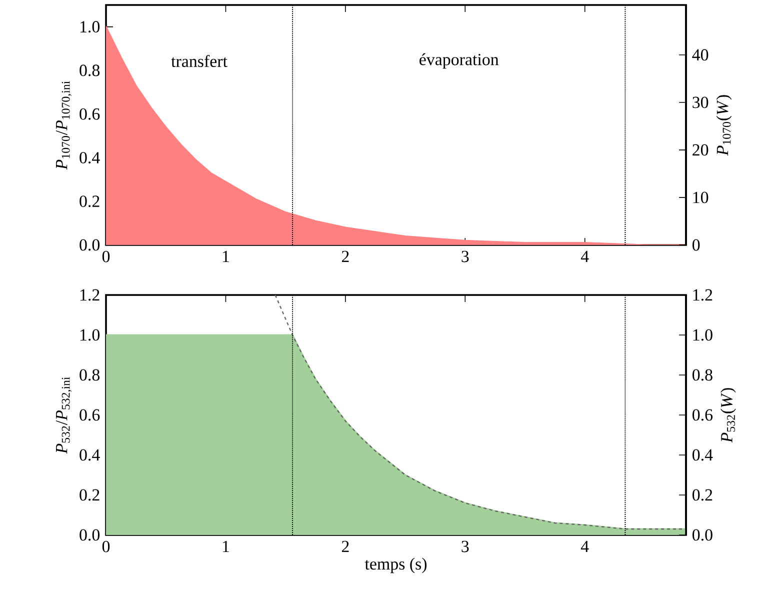  I want to click on y2-tick-label: 0.8, so click(702, 375).